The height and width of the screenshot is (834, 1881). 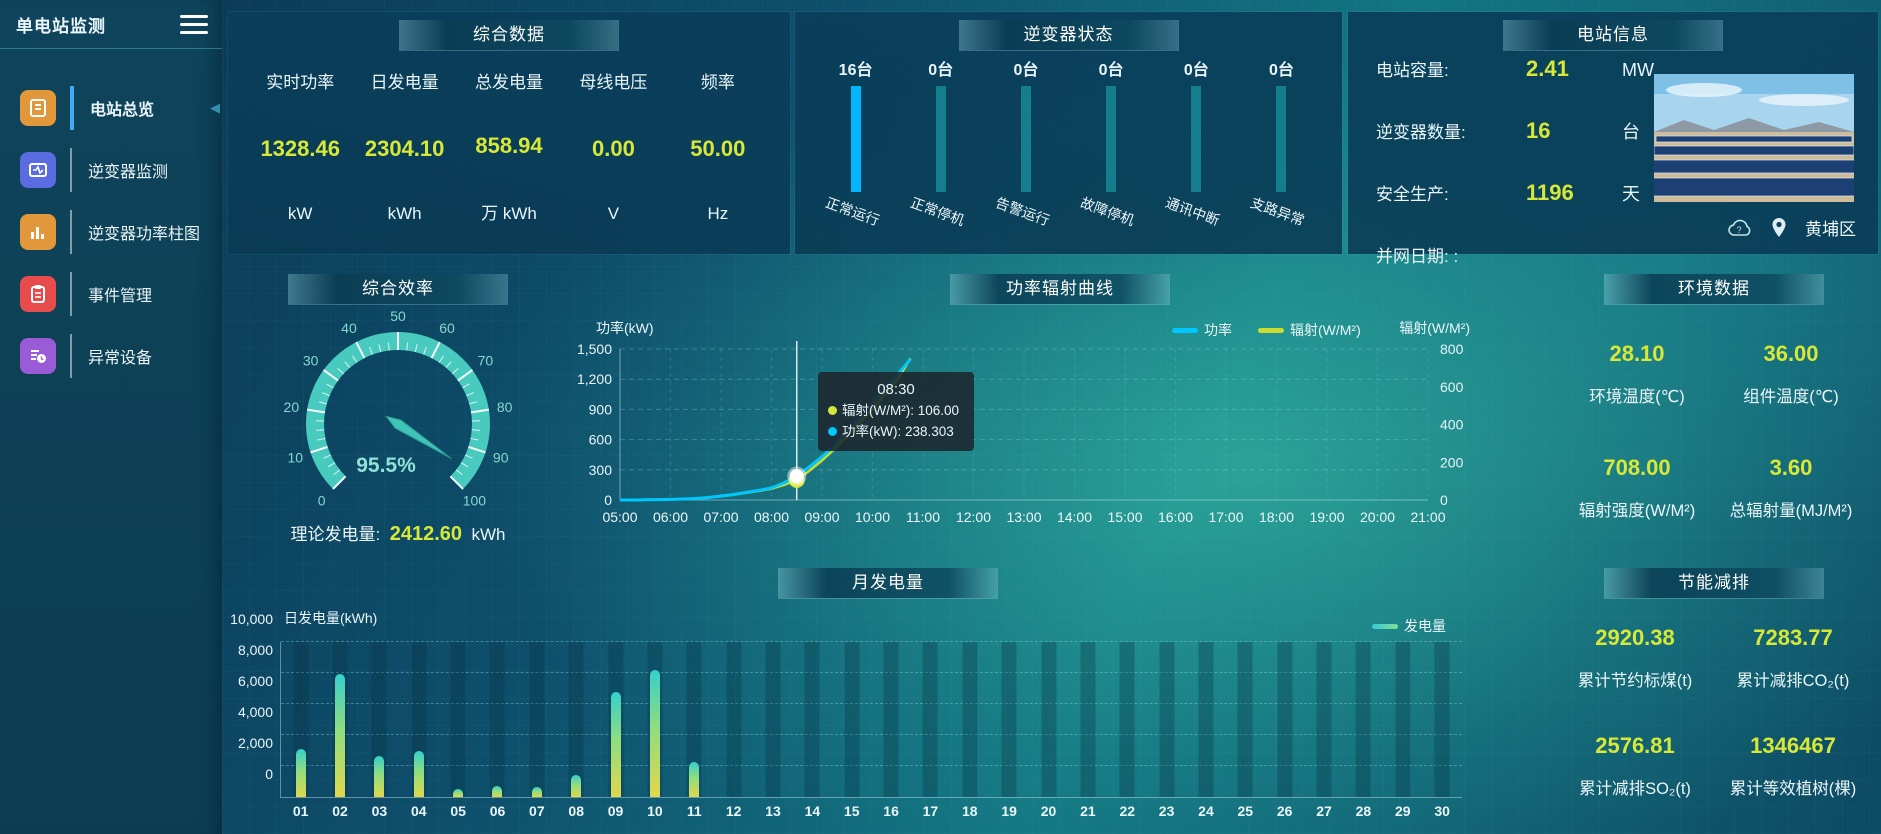 I want to click on x-axis-label: 05, so click(x=458, y=811).